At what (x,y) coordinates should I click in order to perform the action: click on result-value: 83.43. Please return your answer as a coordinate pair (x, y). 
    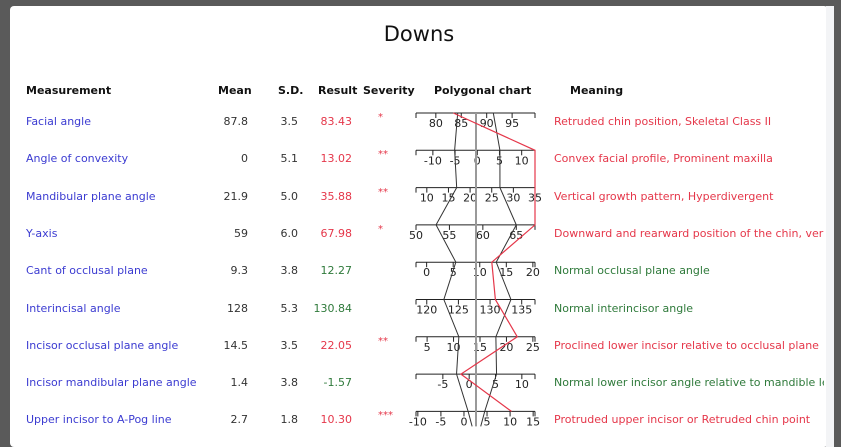
    Looking at the image, I should click on (336, 121).